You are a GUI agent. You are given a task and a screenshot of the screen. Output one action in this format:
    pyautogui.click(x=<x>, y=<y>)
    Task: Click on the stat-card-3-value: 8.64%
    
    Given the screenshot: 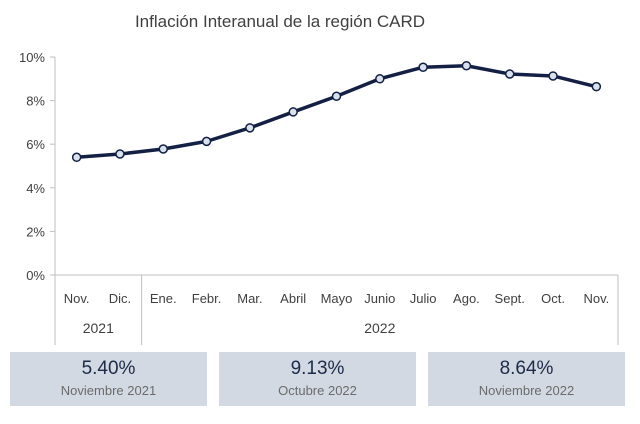 What is the action you would take?
    pyautogui.click(x=526, y=368)
    